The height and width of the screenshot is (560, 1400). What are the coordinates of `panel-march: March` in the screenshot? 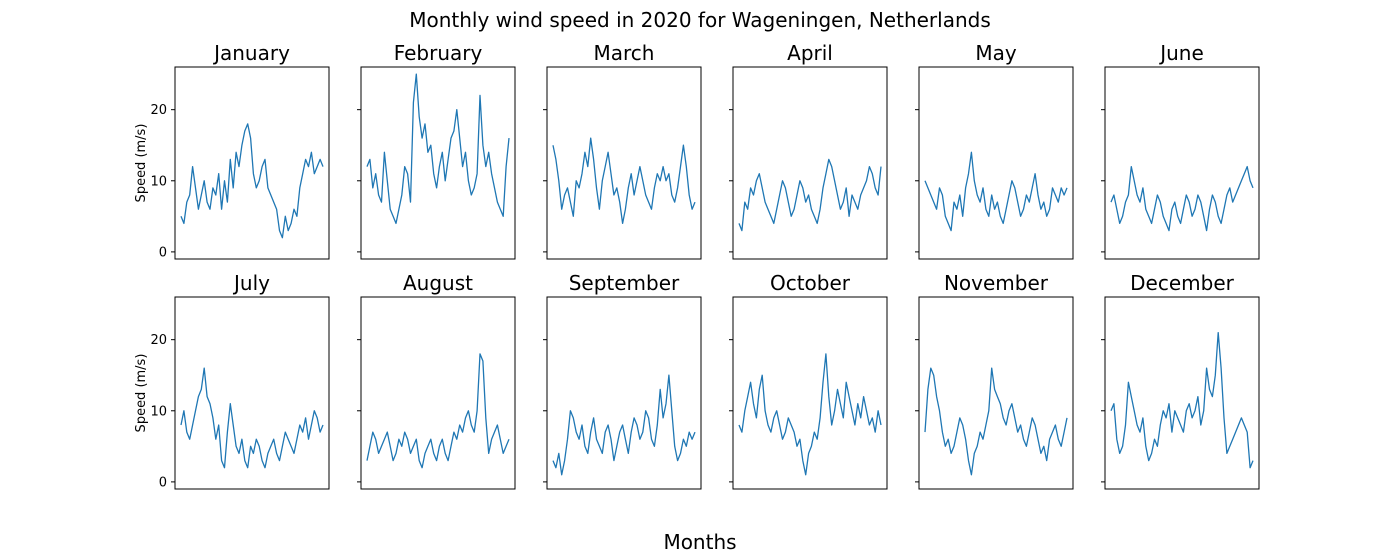 It's located at (622, 150).